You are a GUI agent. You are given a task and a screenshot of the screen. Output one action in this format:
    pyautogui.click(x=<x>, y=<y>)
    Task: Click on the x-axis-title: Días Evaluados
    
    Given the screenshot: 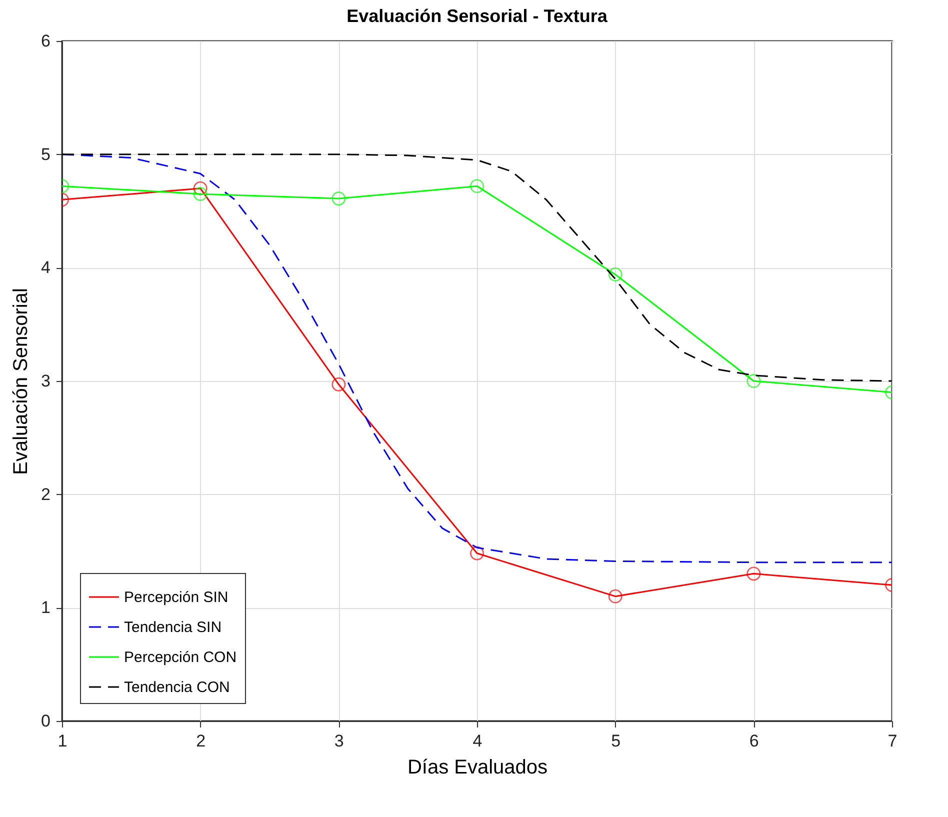 What is the action you would take?
    pyautogui.click(x=477, y=767)
    